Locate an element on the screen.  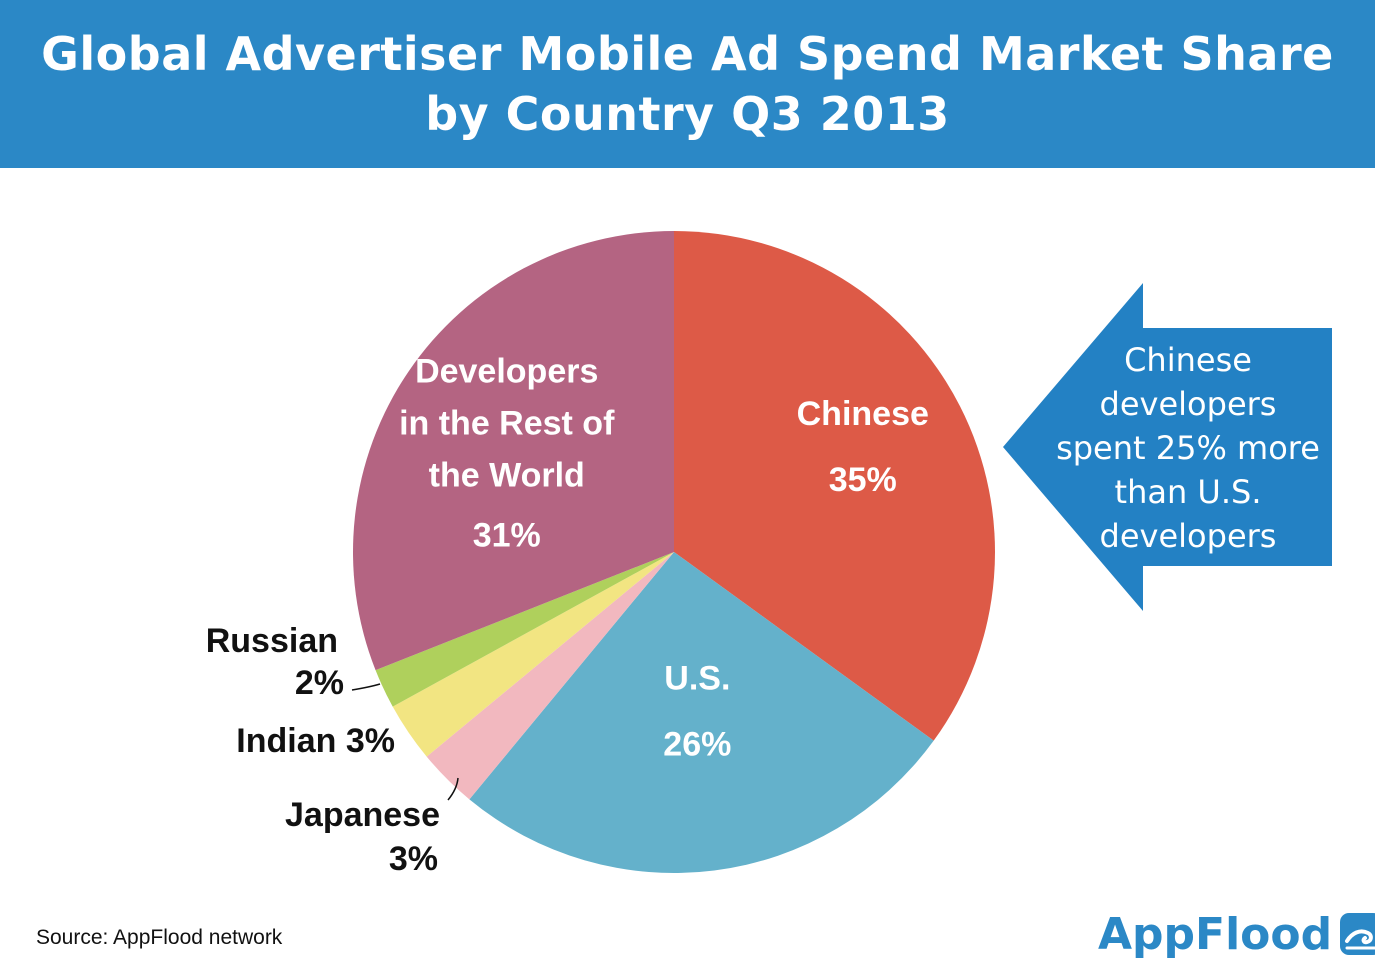
name-label-developers-in-the-rest-of-the-world: in the Rest of is located at coordinates (507, 423).